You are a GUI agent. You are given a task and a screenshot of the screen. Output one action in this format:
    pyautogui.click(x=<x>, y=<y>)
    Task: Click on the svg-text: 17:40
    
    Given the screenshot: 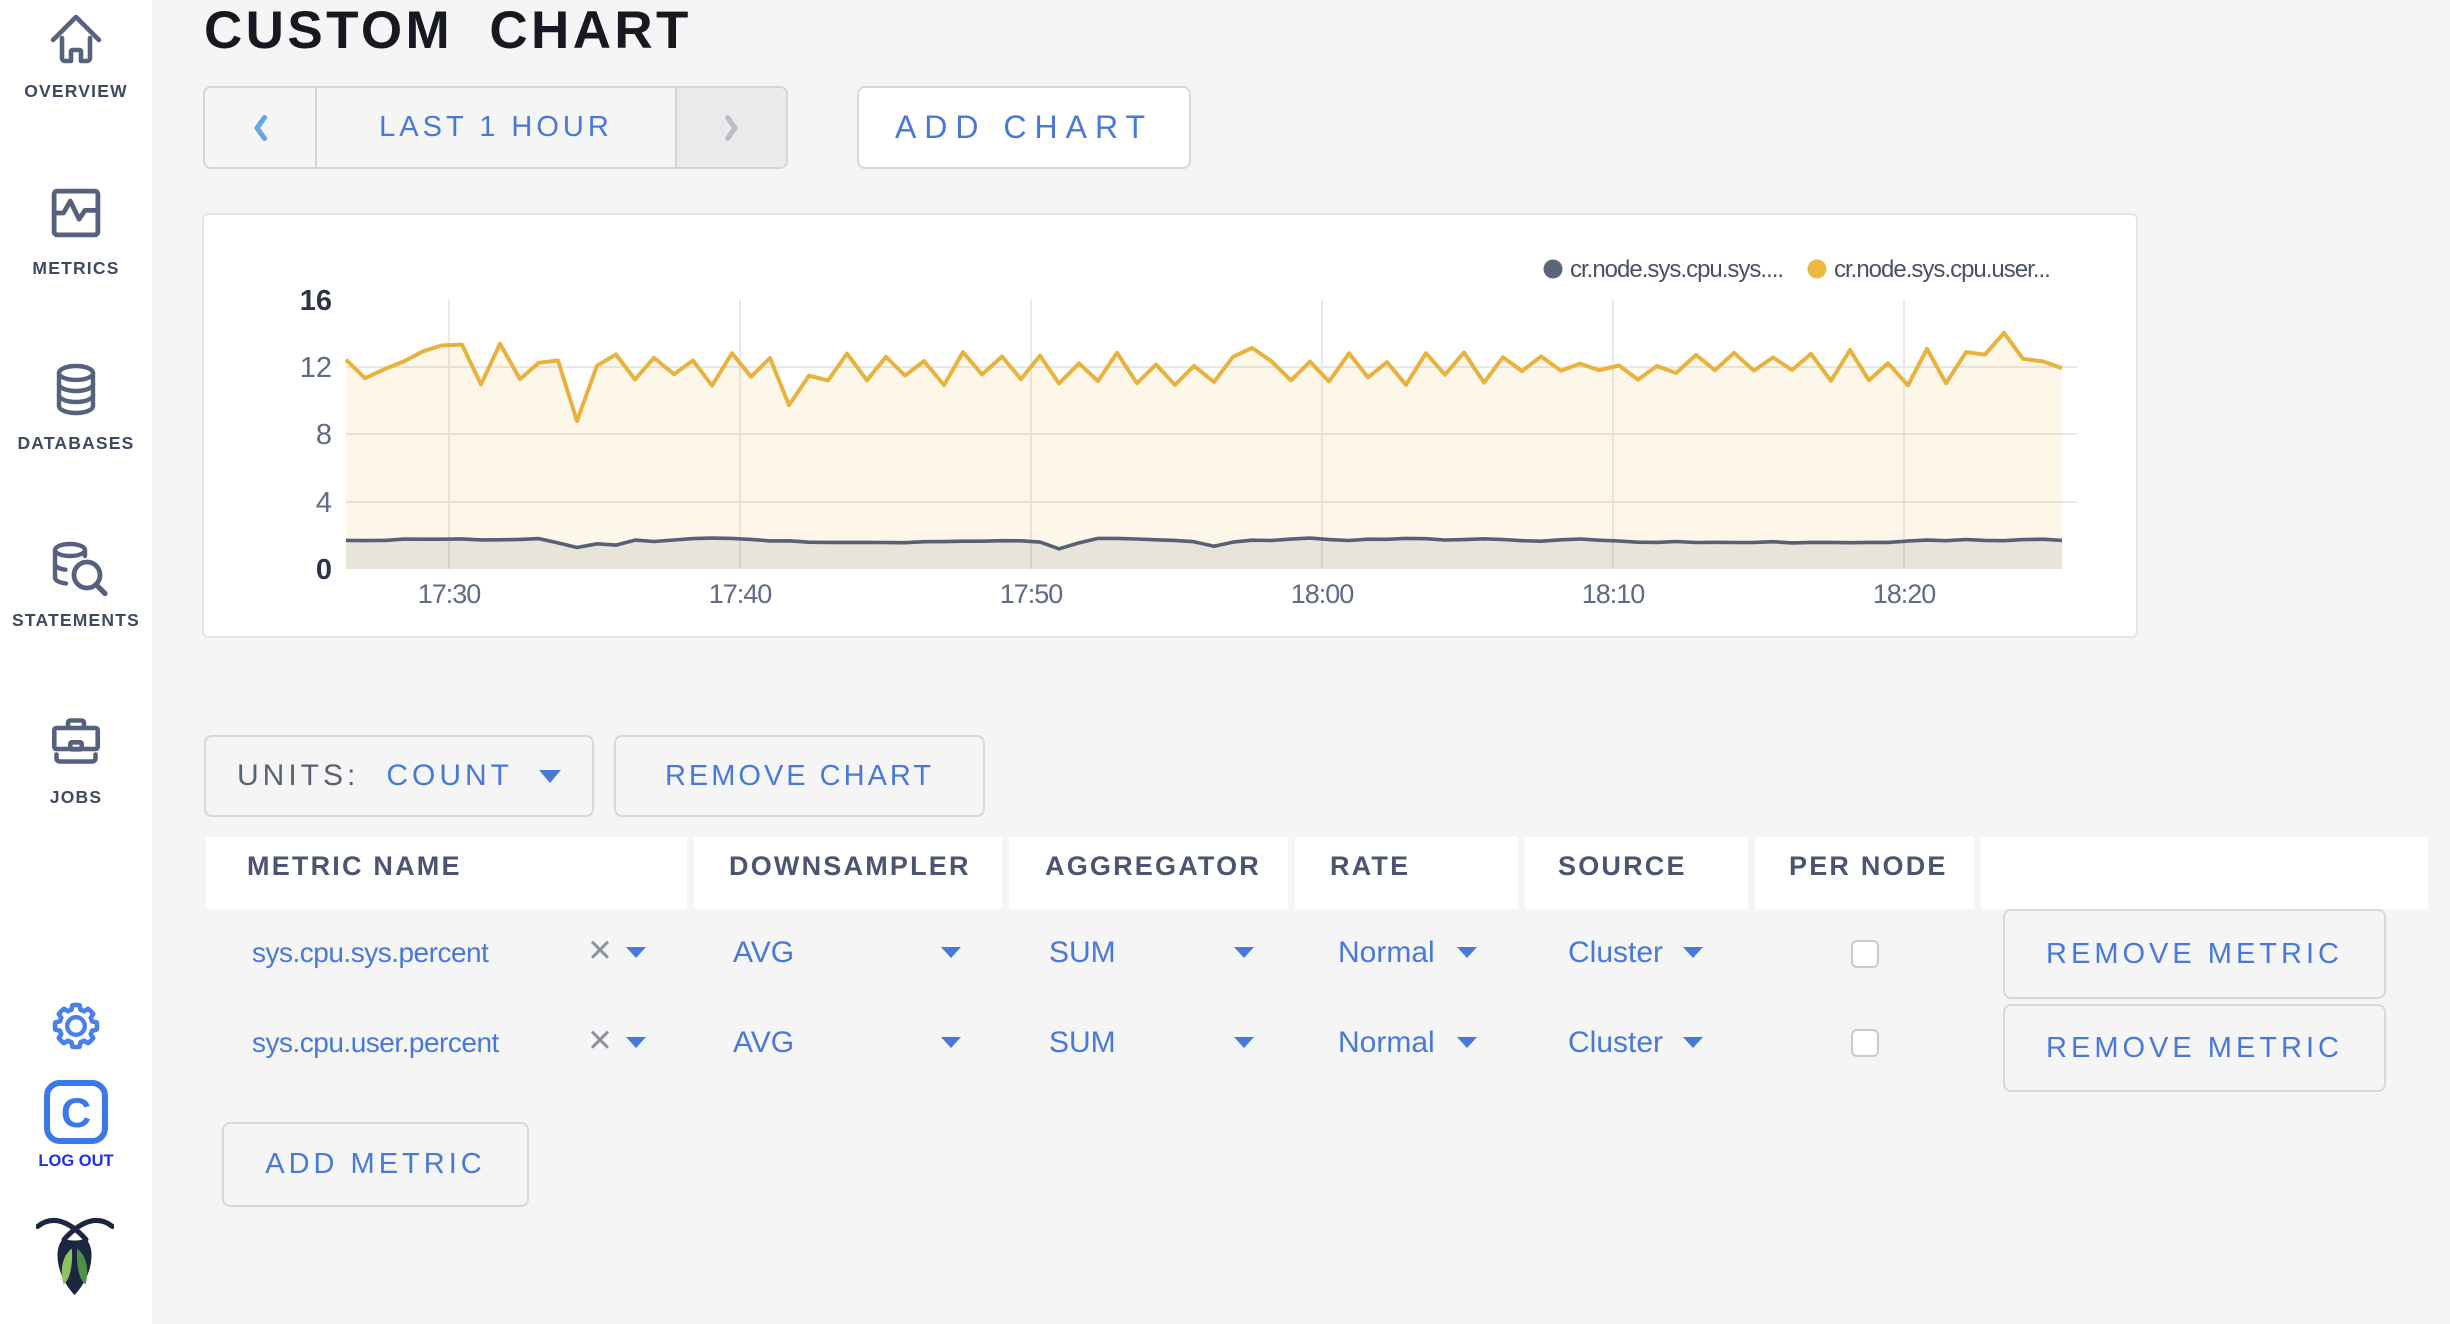 What is the action you would take?
    pyautogui.click(x=740, y=594)
    